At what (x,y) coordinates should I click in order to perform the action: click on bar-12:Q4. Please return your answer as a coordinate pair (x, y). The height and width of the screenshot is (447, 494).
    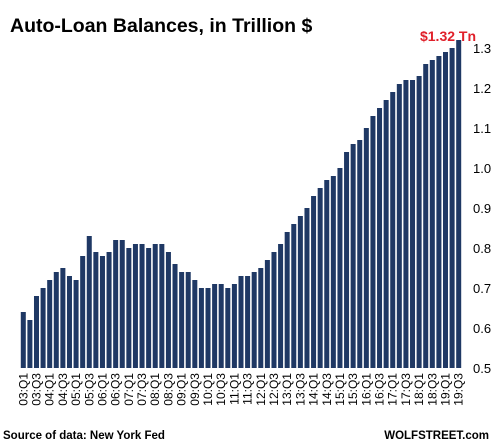
    Looking at the image, I should click on (281, 306).